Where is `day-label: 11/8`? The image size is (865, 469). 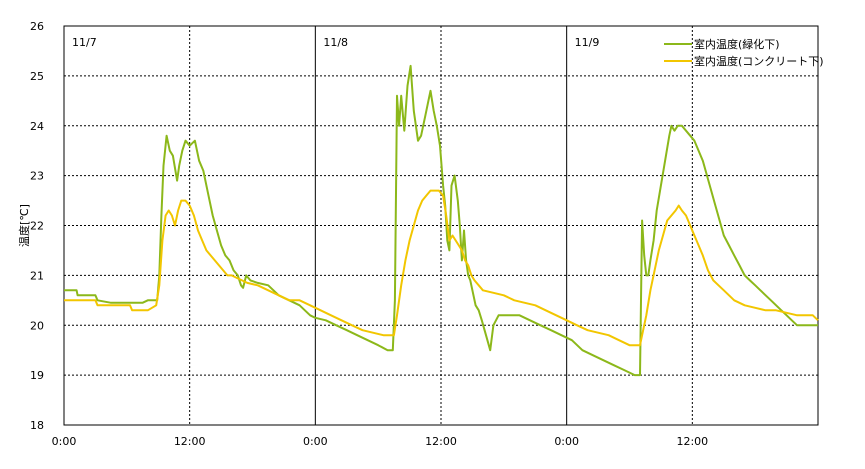
day-label: 11/8 is located at coordinates (335, 42).